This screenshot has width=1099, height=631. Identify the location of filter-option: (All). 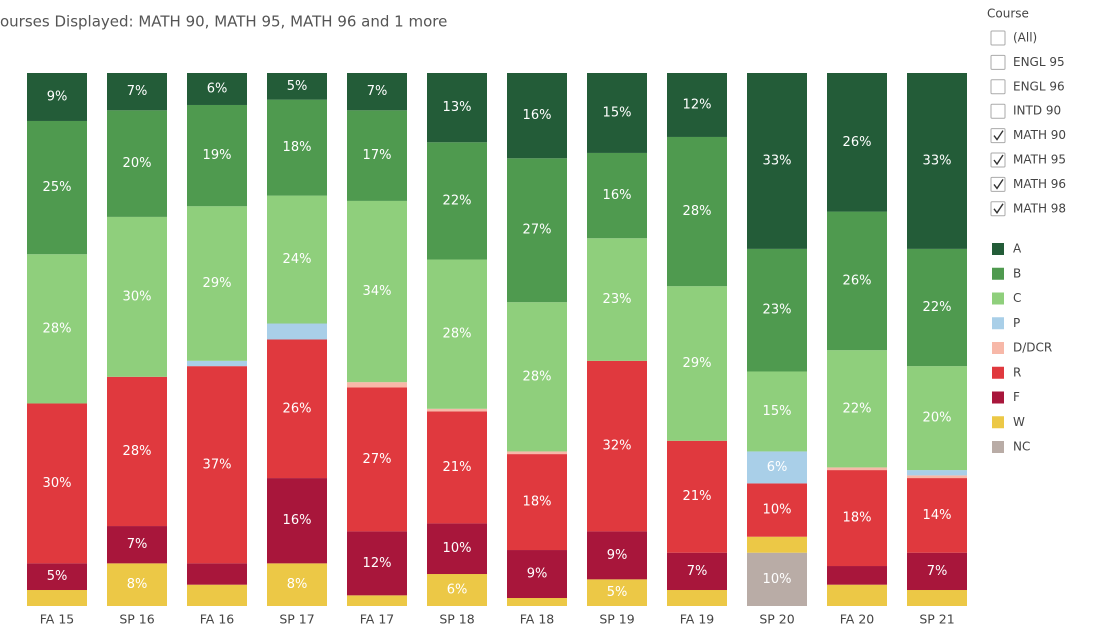
(1025, 38).